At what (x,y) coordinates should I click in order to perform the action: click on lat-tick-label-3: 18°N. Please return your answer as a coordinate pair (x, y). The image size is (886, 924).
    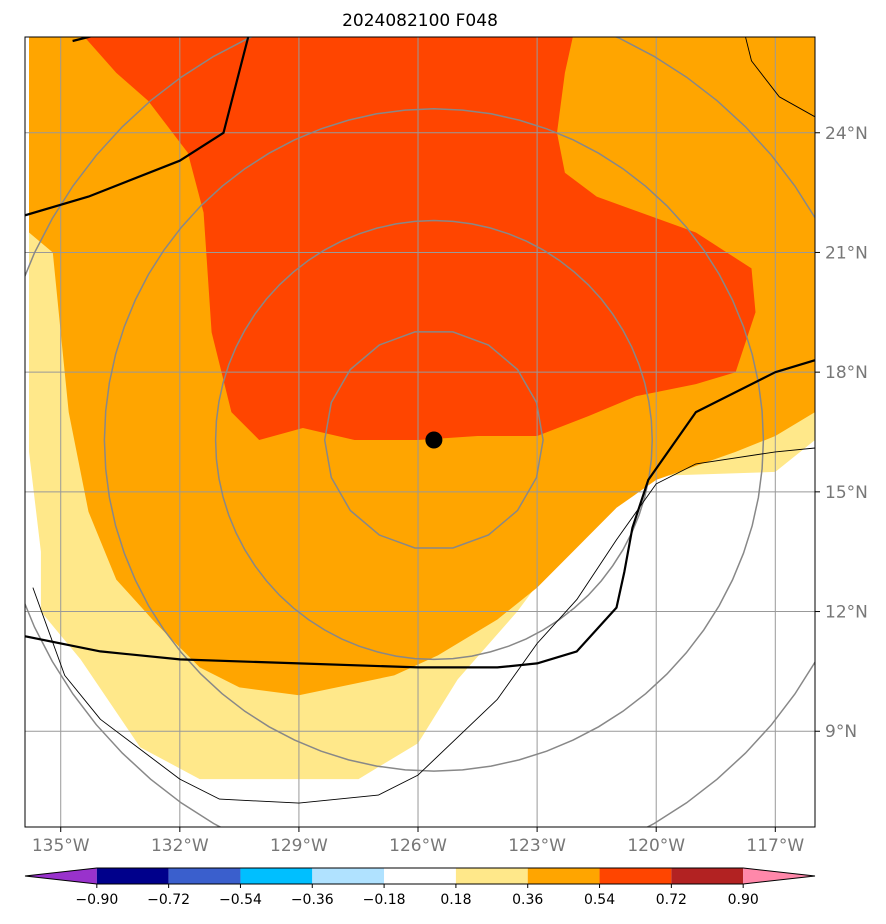
    Looking at the image, I should click on (846, 373).